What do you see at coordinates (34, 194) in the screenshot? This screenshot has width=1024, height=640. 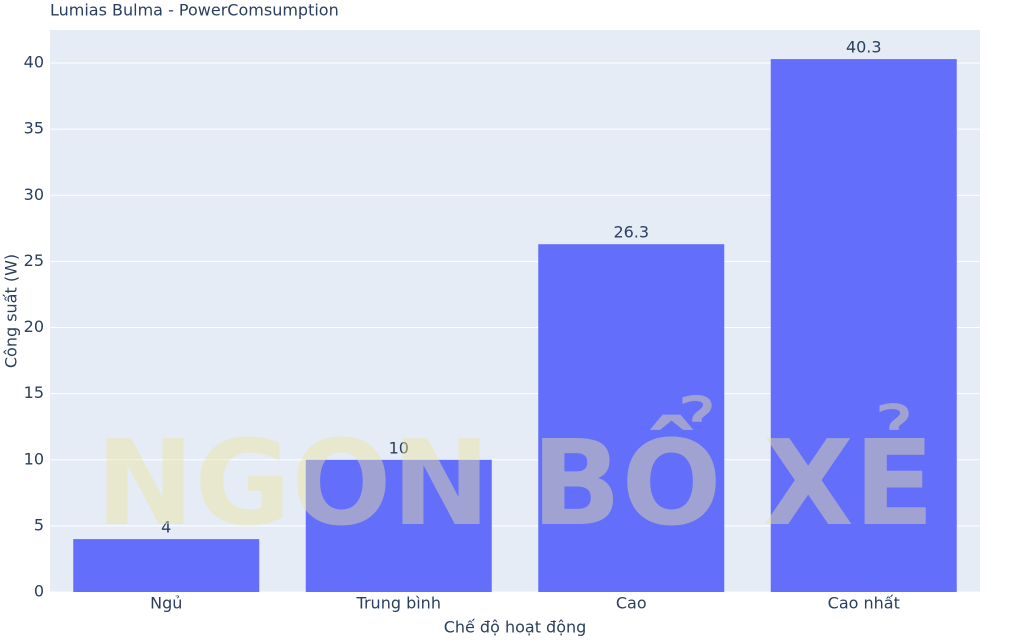 I see `y-tick-label: 30` at bounding box center [34, 194].